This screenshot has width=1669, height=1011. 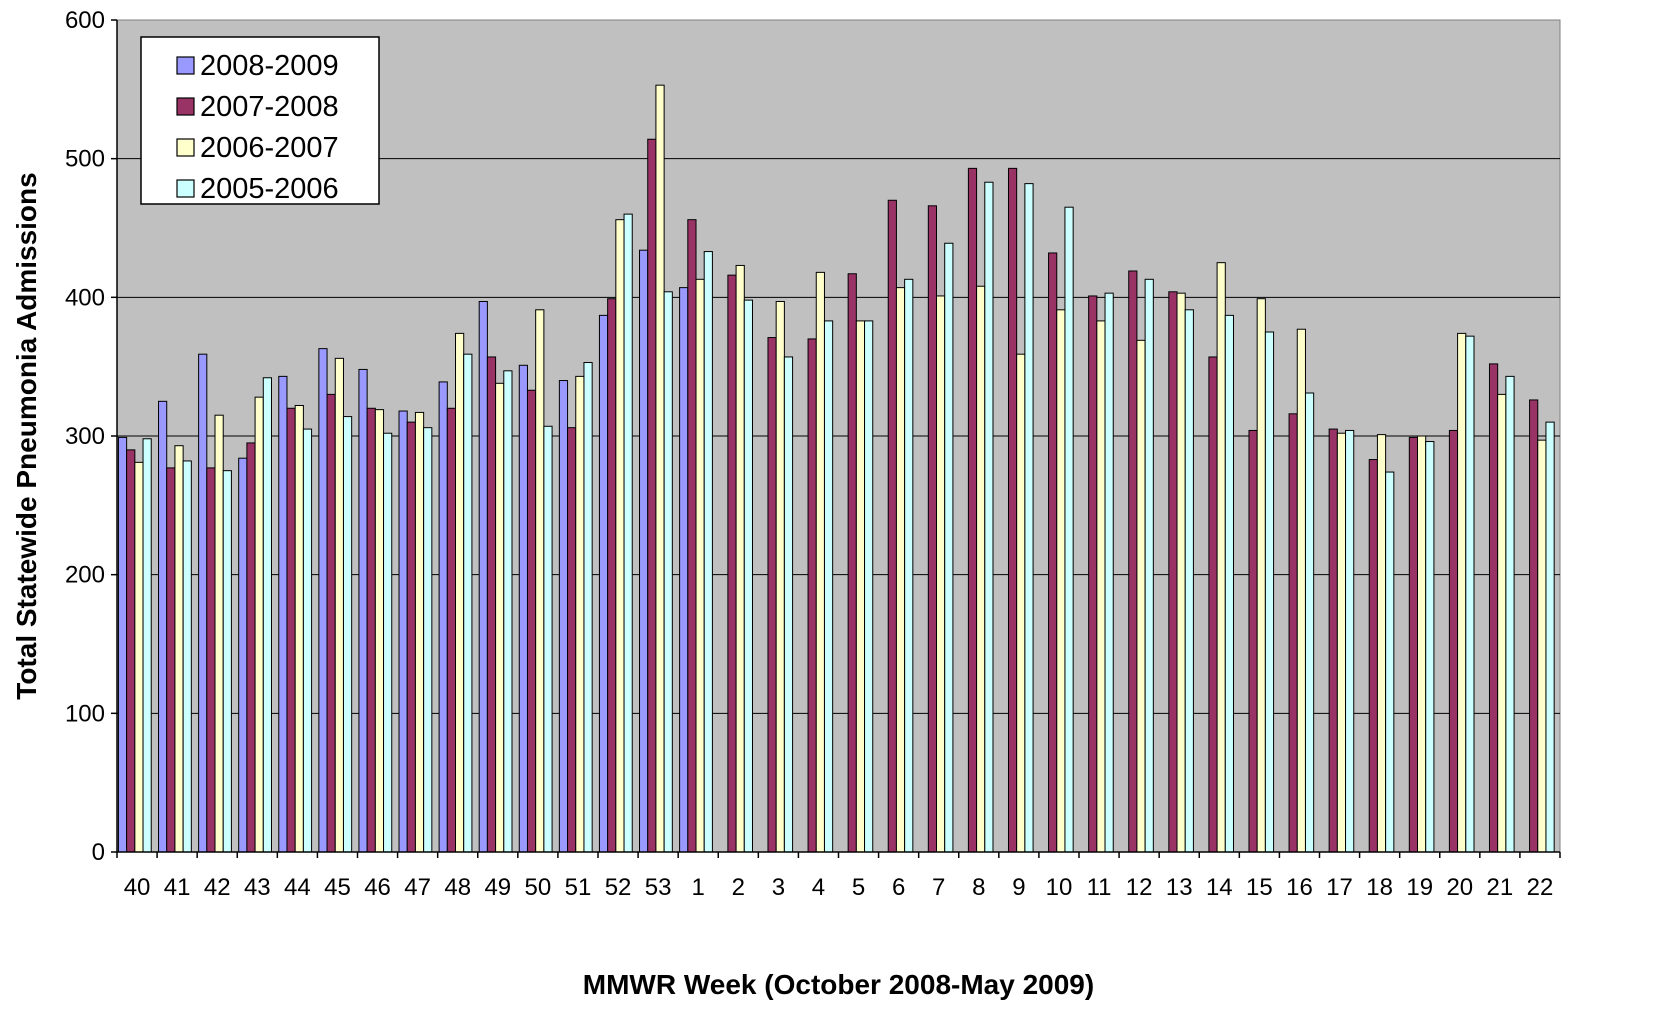 What do you see at coordinates (618, 887) in the screenshot?
I see `x-tick-label-52: 52` at bounding box center [618, 887].